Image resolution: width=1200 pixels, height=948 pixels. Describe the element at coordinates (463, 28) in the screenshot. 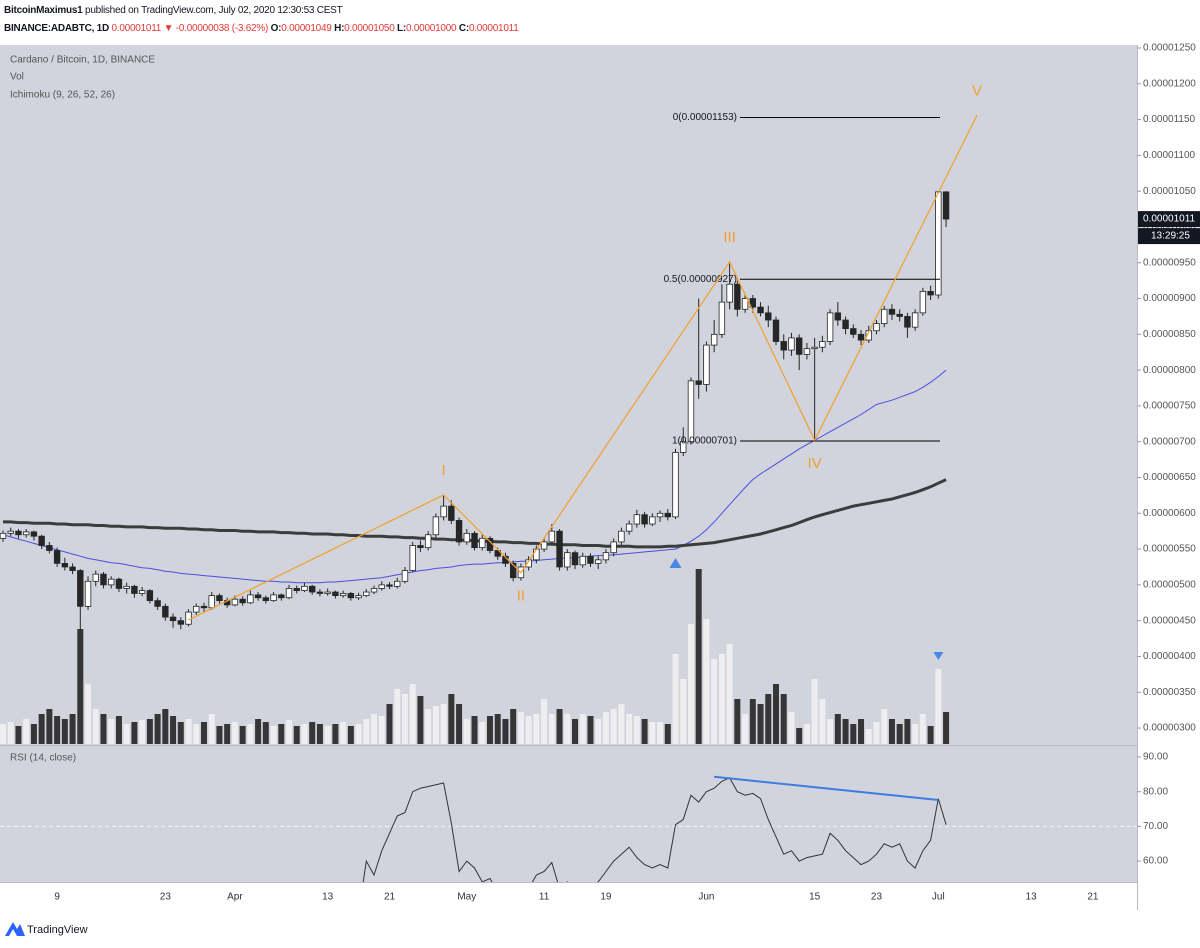

I see `close-label: C:` at that location.